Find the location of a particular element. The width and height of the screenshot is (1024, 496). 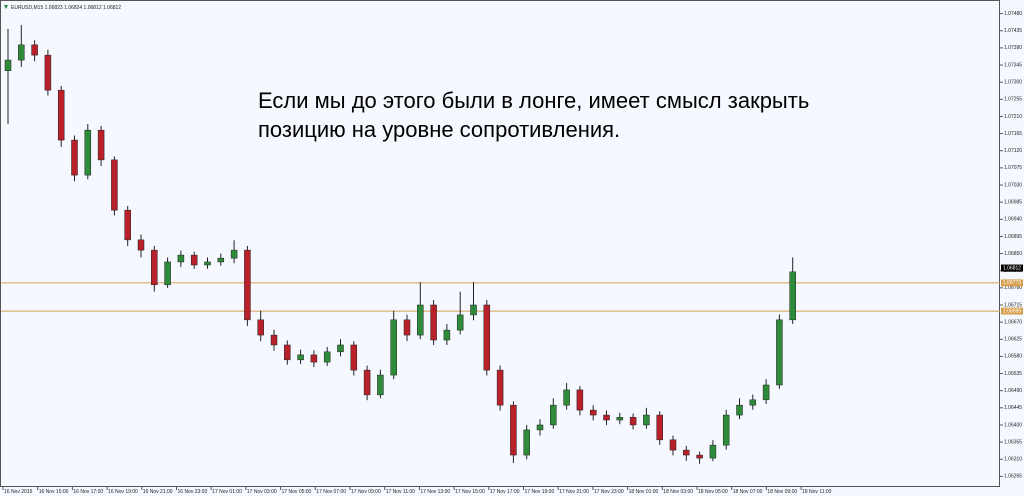

y-tick-label: 1.07435 is located at coordinates (1013, 31).